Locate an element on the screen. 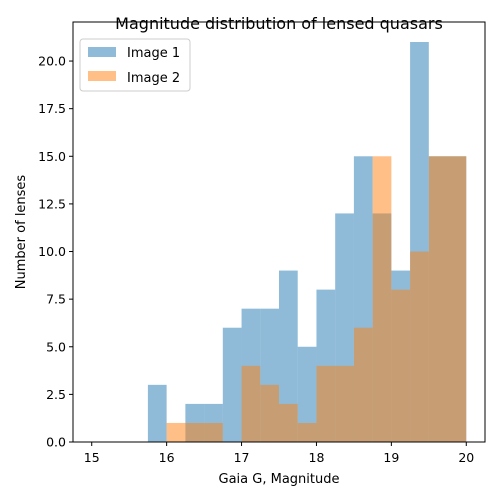 This screenshot has width=500, height=500. y-tick-label: 5.0 is located at coordinates (56, 346).